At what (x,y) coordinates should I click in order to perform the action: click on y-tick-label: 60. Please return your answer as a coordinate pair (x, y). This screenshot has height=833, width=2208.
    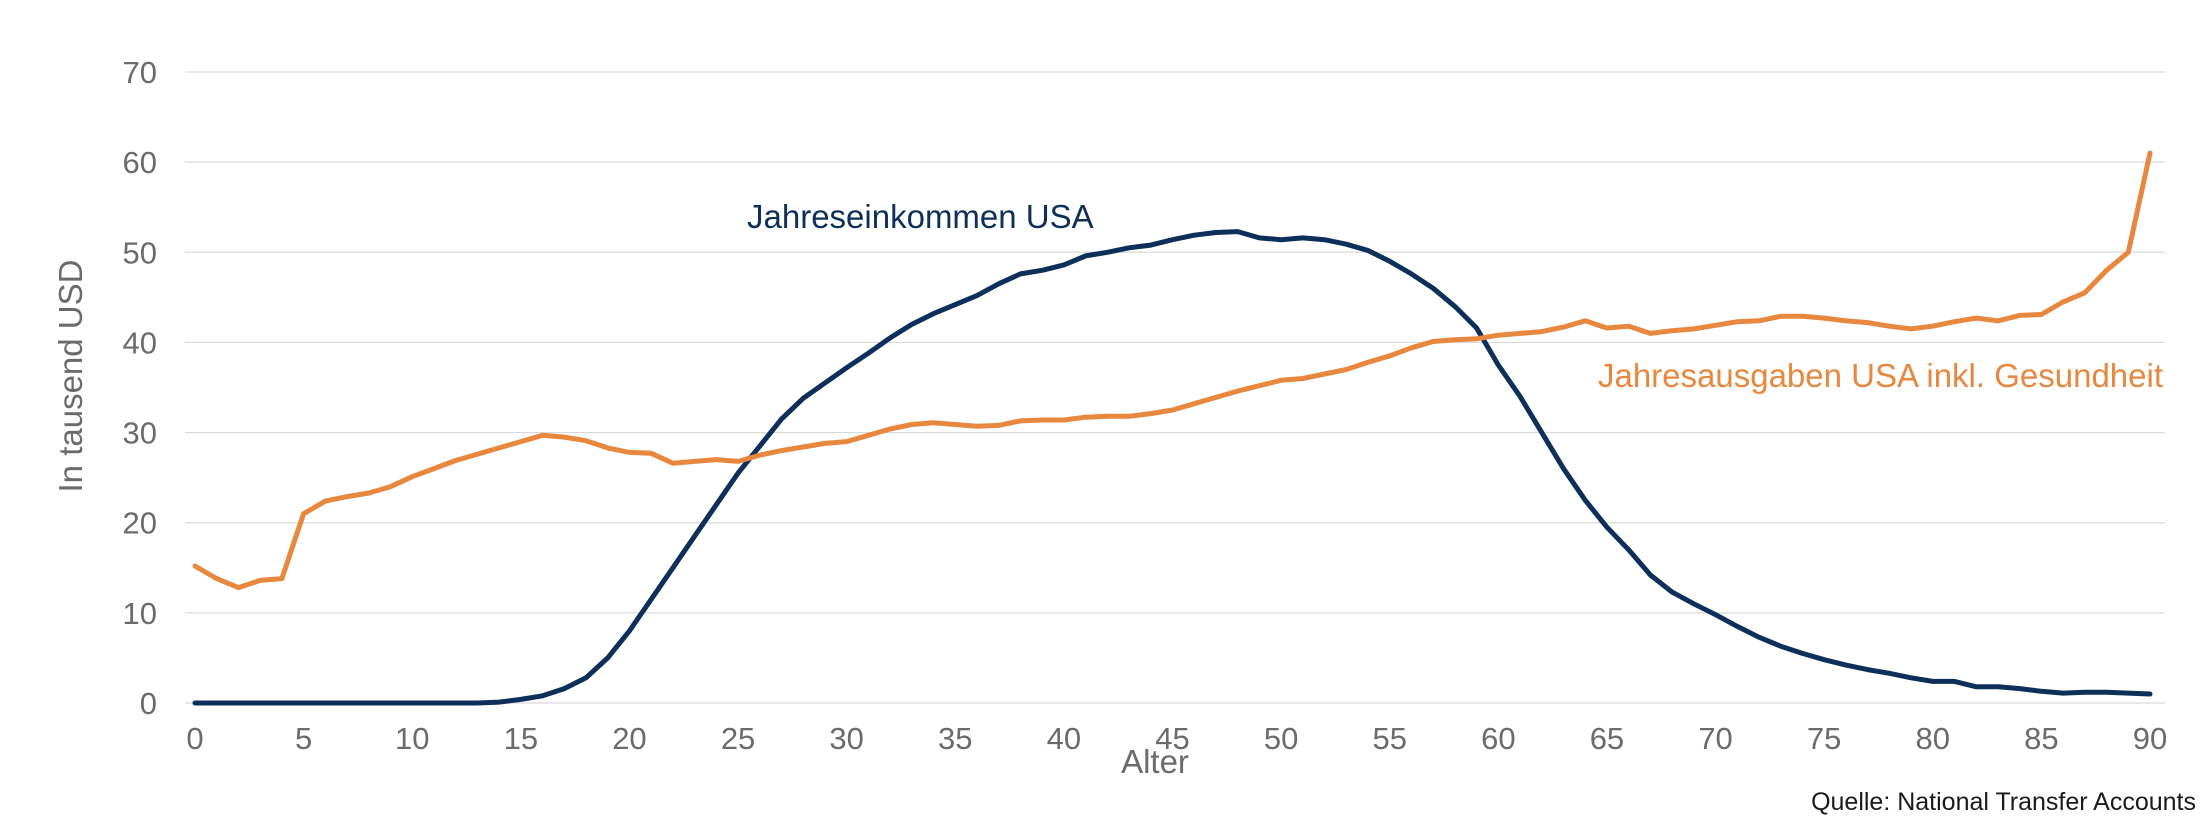
    Looking at the image, I should click on (140, 162).